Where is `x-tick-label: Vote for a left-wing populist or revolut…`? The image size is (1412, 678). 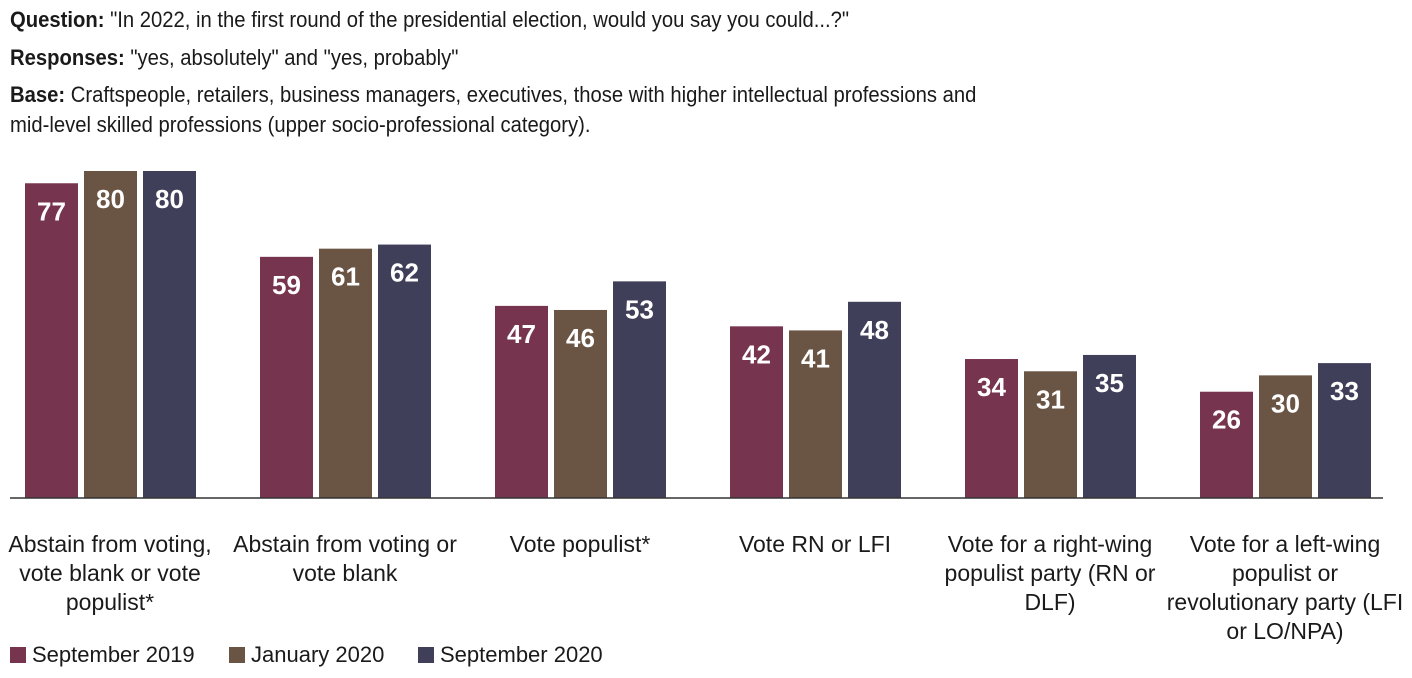
x-tick-label: Vote for a left-wing populist or revolut… is located at coordinates (1285, 587).